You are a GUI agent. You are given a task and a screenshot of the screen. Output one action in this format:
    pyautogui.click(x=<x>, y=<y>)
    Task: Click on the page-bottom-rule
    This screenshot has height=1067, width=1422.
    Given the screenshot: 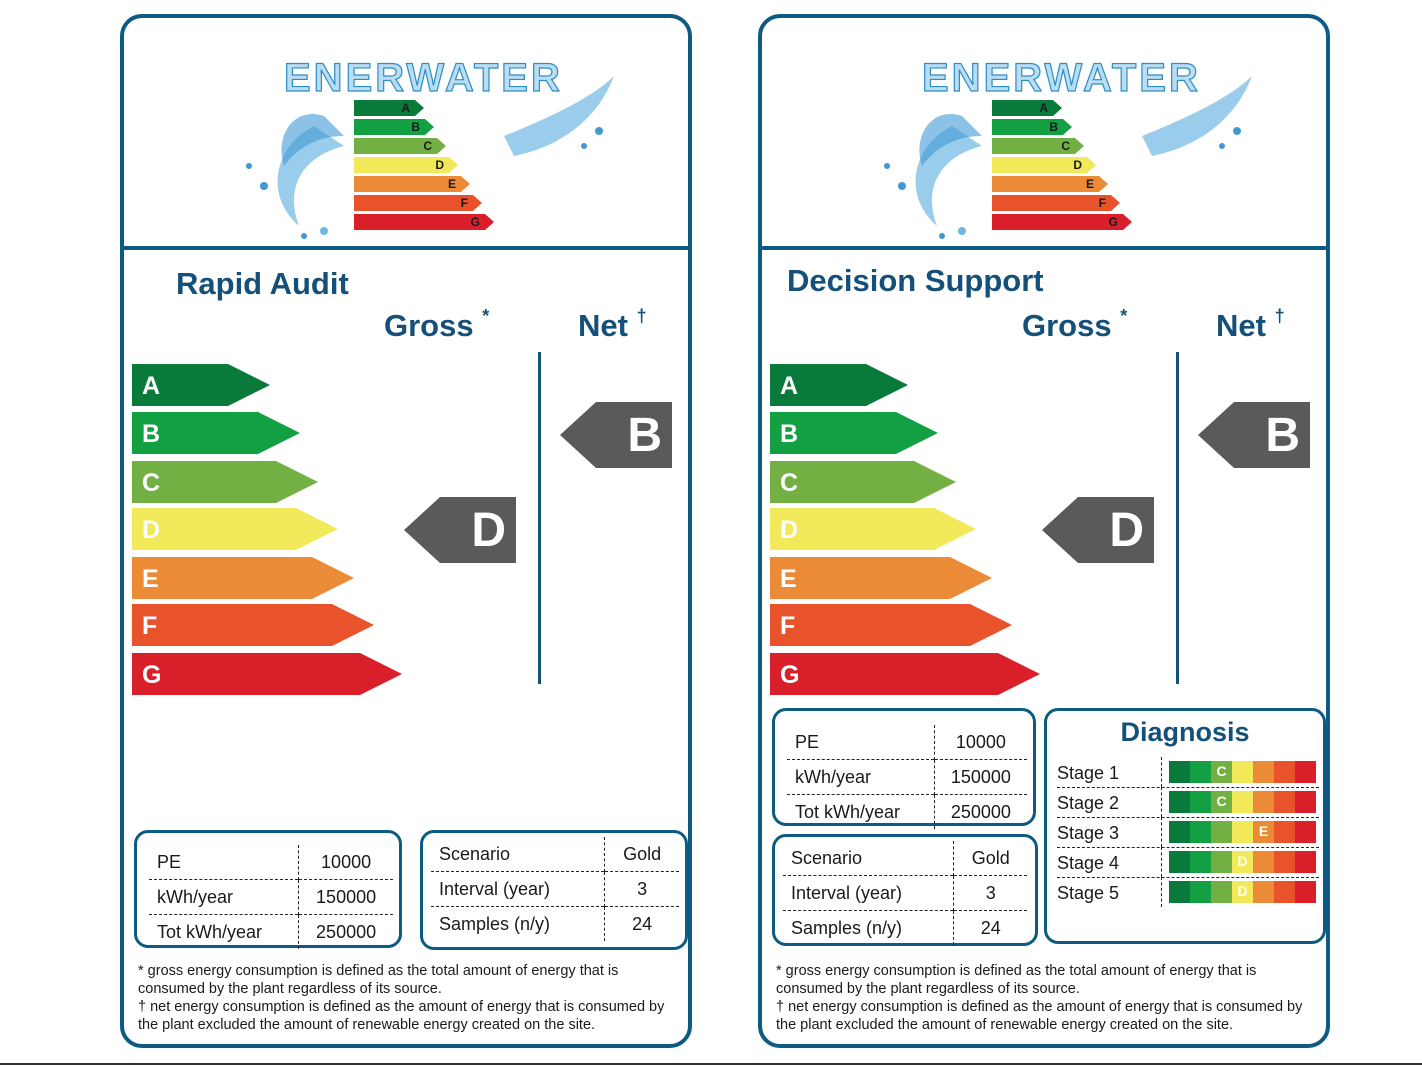 What is the action you would take?
    pyautogui.click(x=711, y=1064)
    